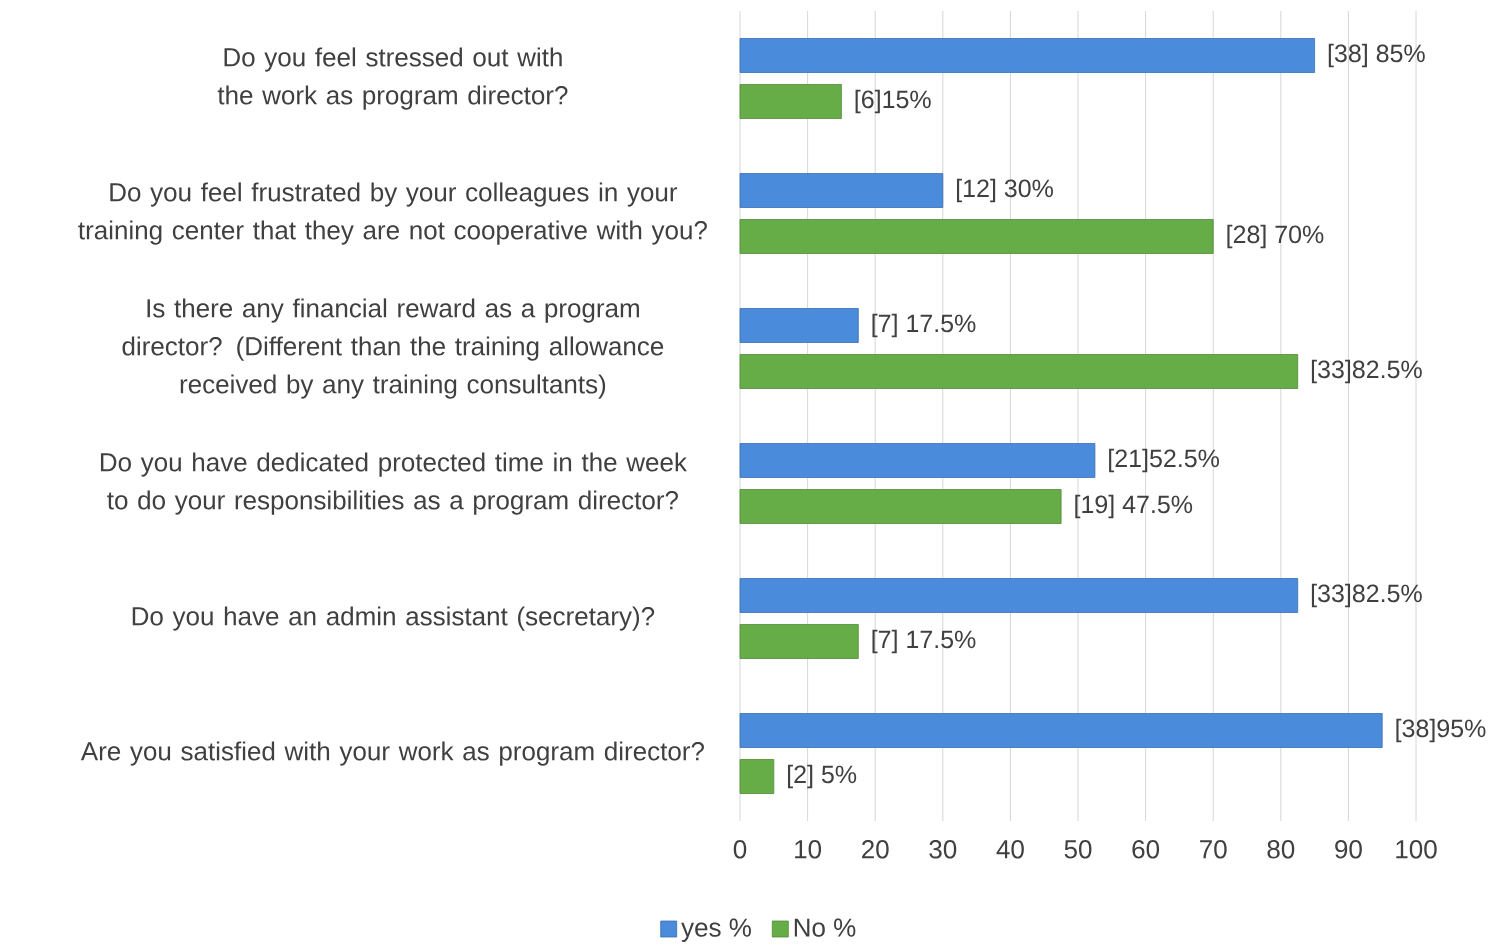 The height and width of the screenshot is (947, 1508). Describe the element at coordinates (822, 776) in the screenshot. I see `data-label: [2] 5%` at that location.